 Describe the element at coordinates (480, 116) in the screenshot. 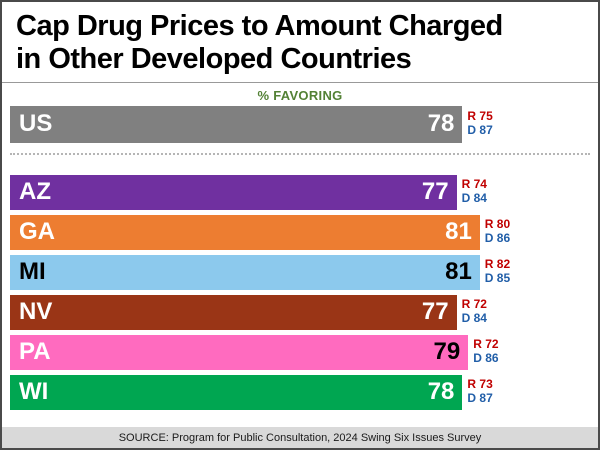

I see `republican-value: R 75` at that location.